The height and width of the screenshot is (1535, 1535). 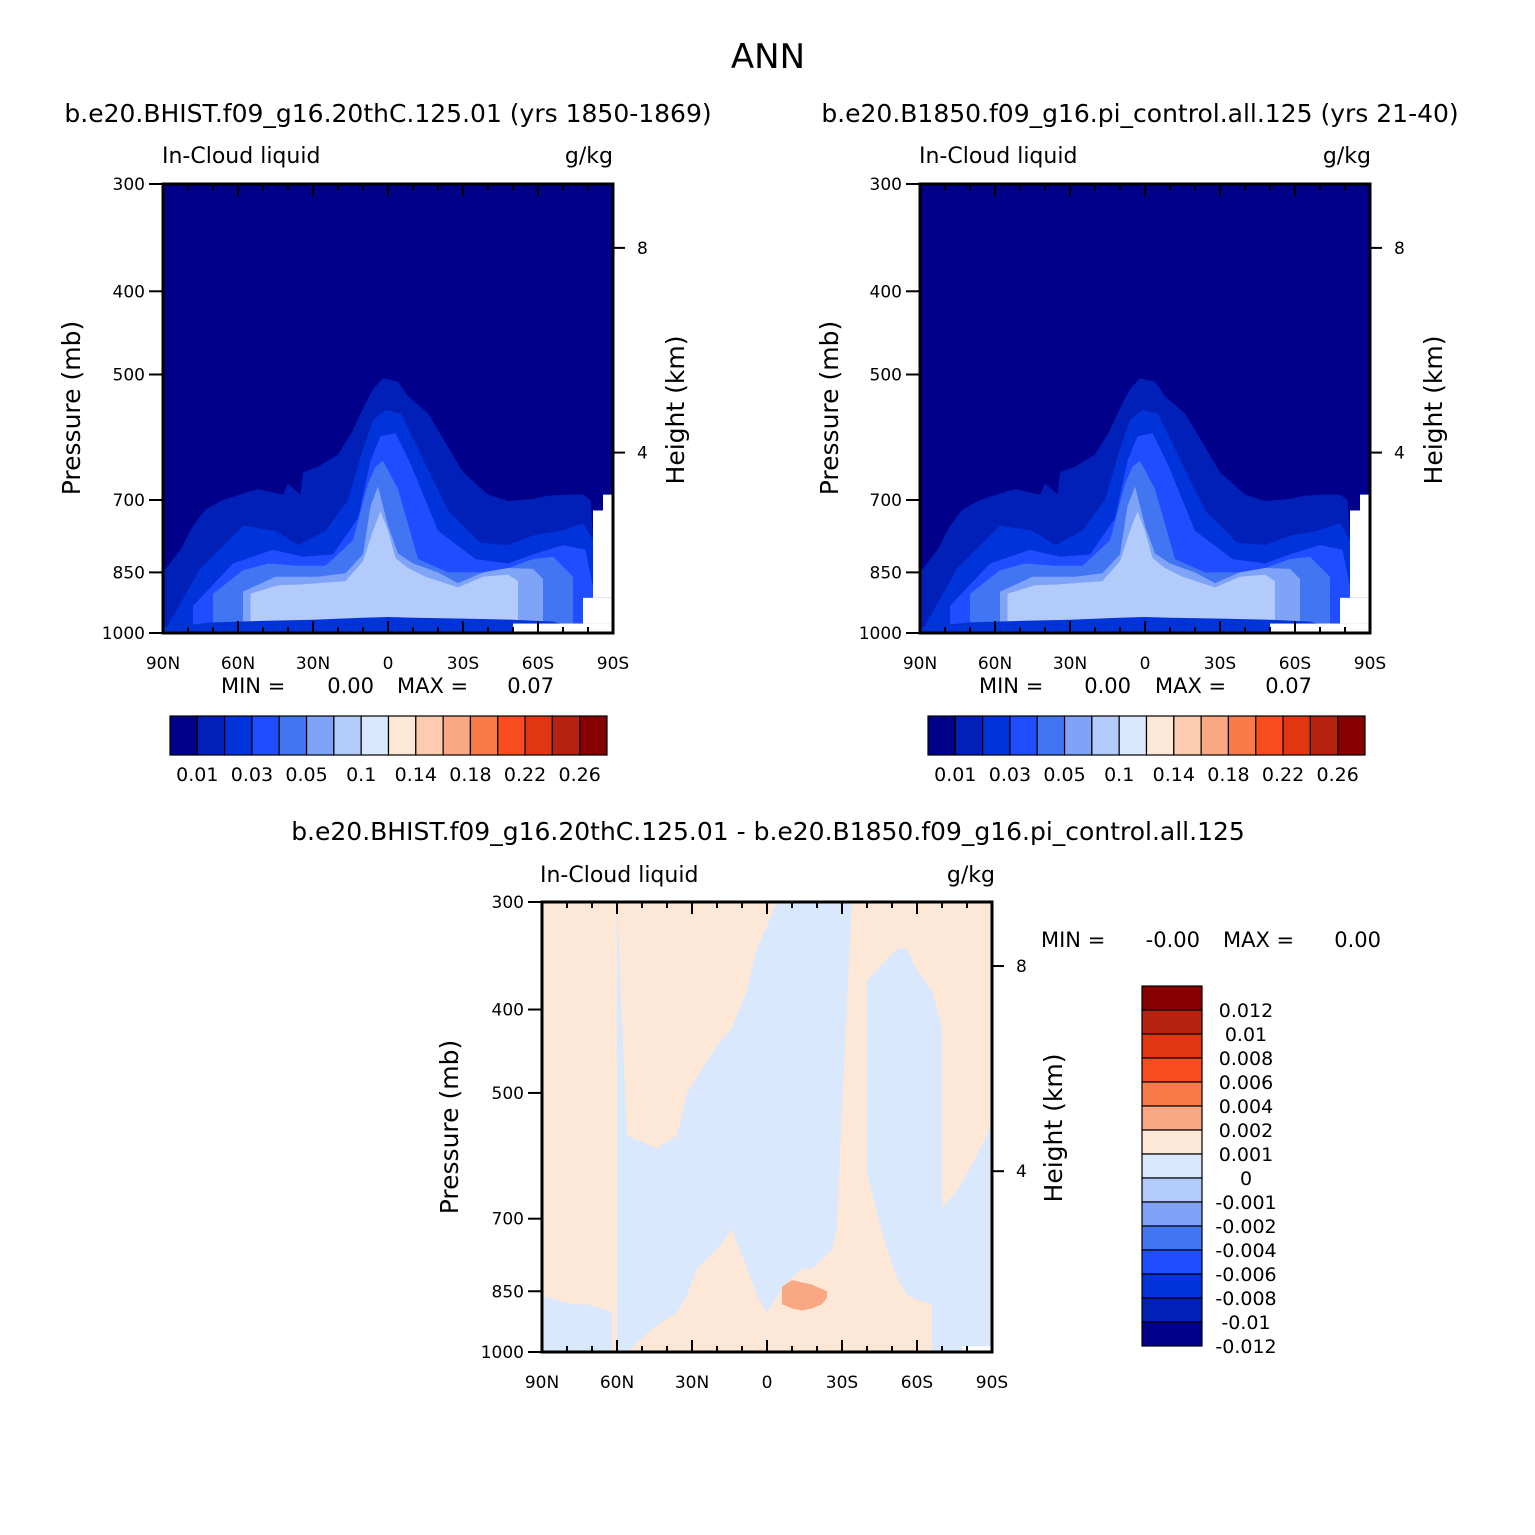 I want to click on colorbar-label: 0.004, so click(x=1246, y=1107).